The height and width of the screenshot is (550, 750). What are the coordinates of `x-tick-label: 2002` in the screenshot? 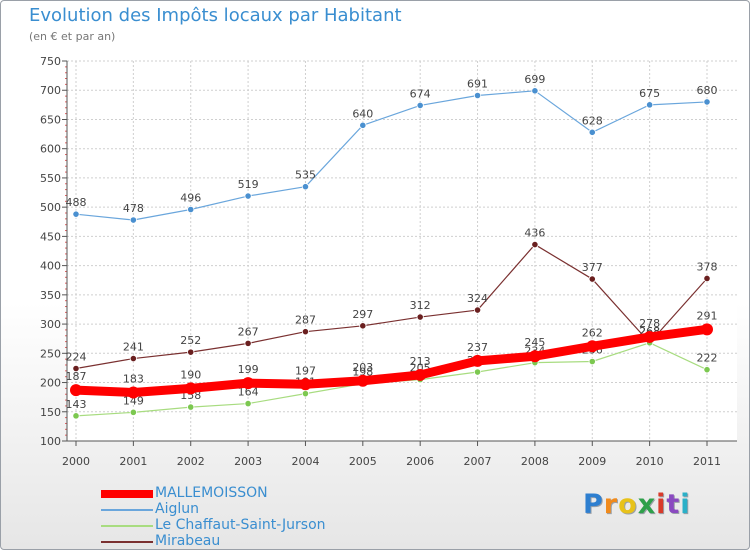 It's located at (191, 461).